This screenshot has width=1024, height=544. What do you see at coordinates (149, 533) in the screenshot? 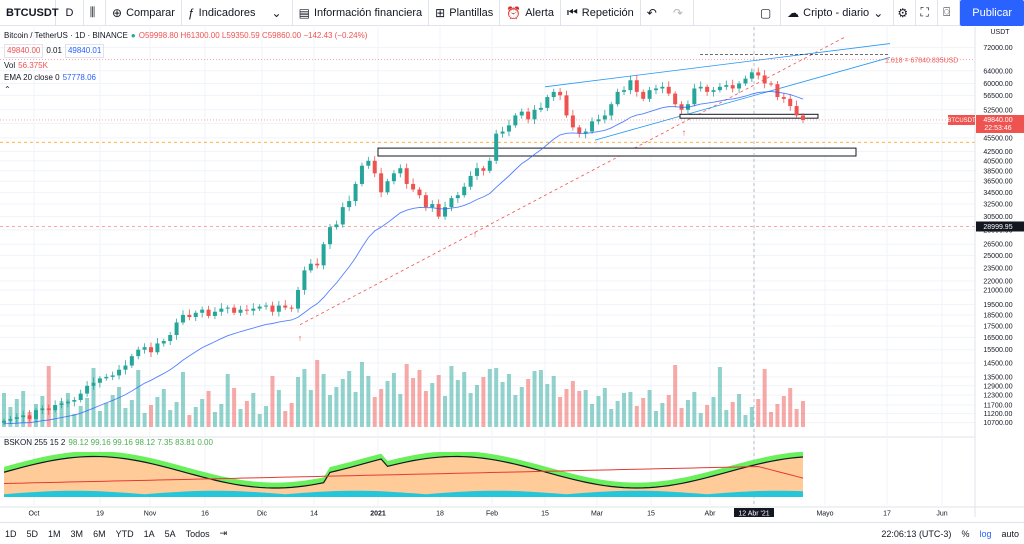
I see `range-button-1a: 1A` at bounding box center [149, 533].